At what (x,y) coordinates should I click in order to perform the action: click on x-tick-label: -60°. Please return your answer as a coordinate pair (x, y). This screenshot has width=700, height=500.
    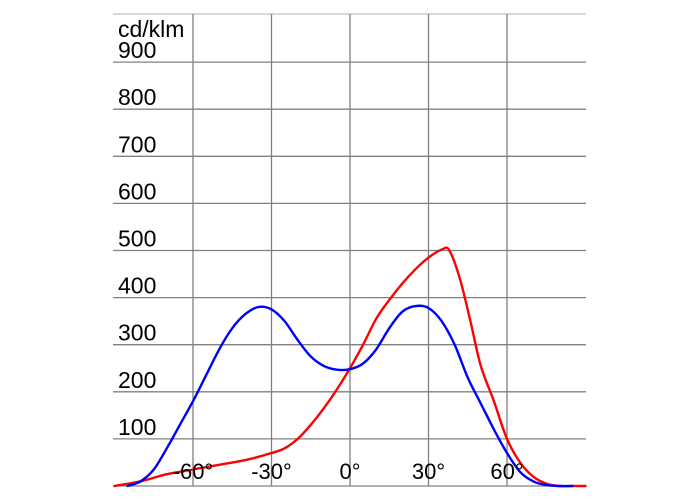
    Looking at the image, I should click on (193, 471).